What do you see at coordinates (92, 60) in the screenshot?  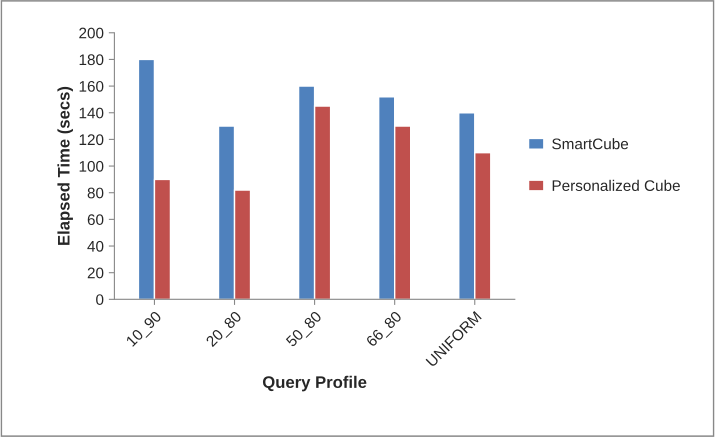 I see `y-tick-label: 180` at bounding box center [92, 60].